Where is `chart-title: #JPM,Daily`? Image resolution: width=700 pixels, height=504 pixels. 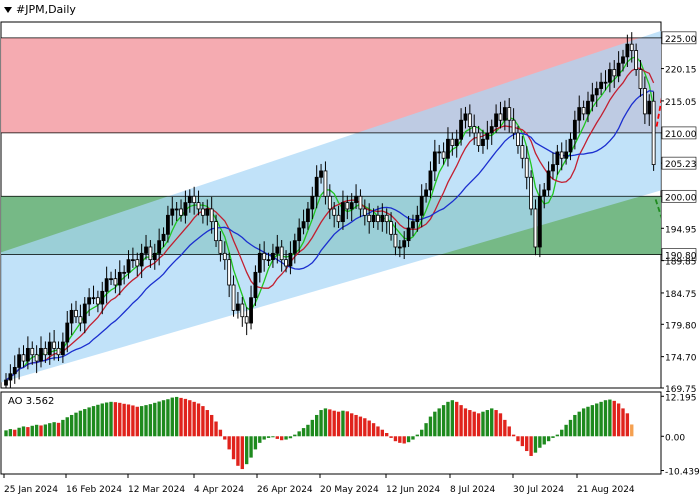
chart-title: #JPM,Daily is located at coordinates (40, 9).